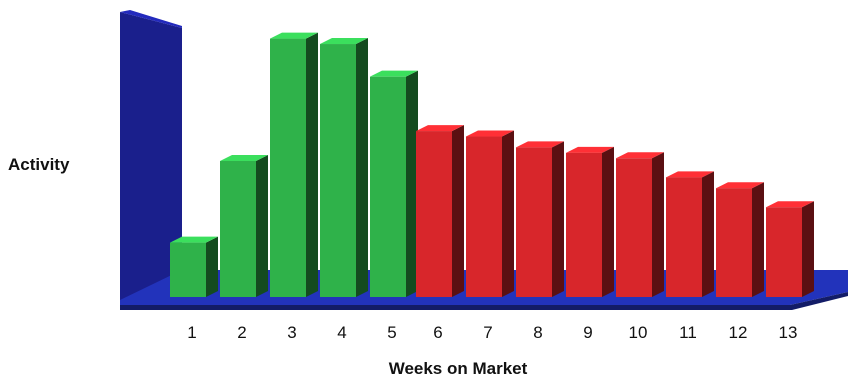 The width and height of the screenshot is (848, 381). What do you see at coordinates (341, 332) in the screenshot?
I see `x-tick-label: 4` at bounding box center [341, 332].